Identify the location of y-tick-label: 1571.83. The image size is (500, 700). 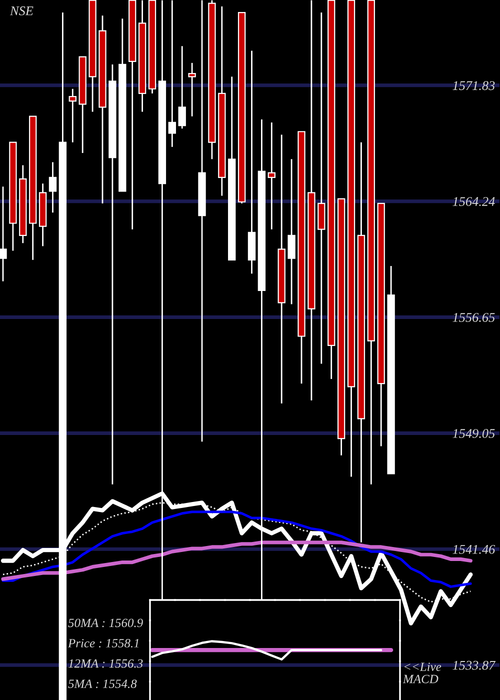
(473, 85).